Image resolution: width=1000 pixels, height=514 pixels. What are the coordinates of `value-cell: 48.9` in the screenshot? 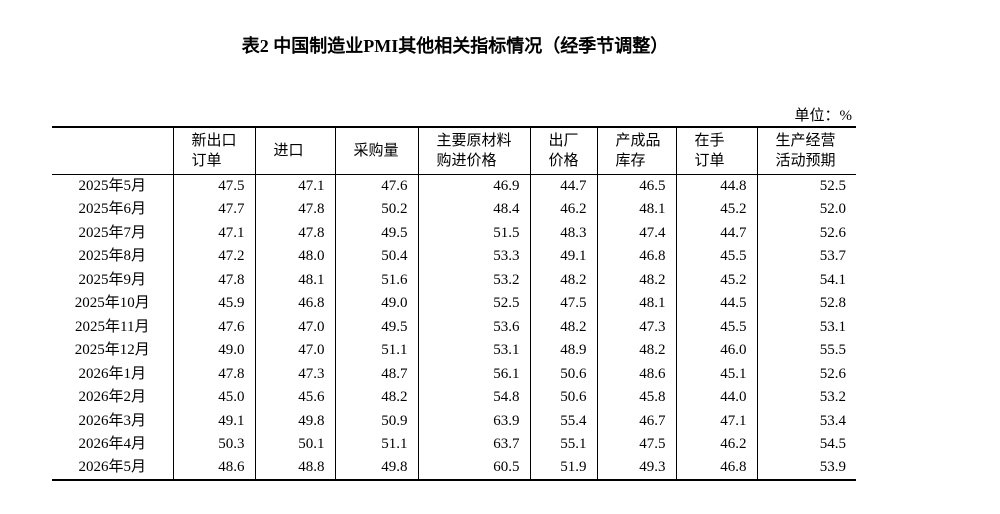 It's located at (563, 350).